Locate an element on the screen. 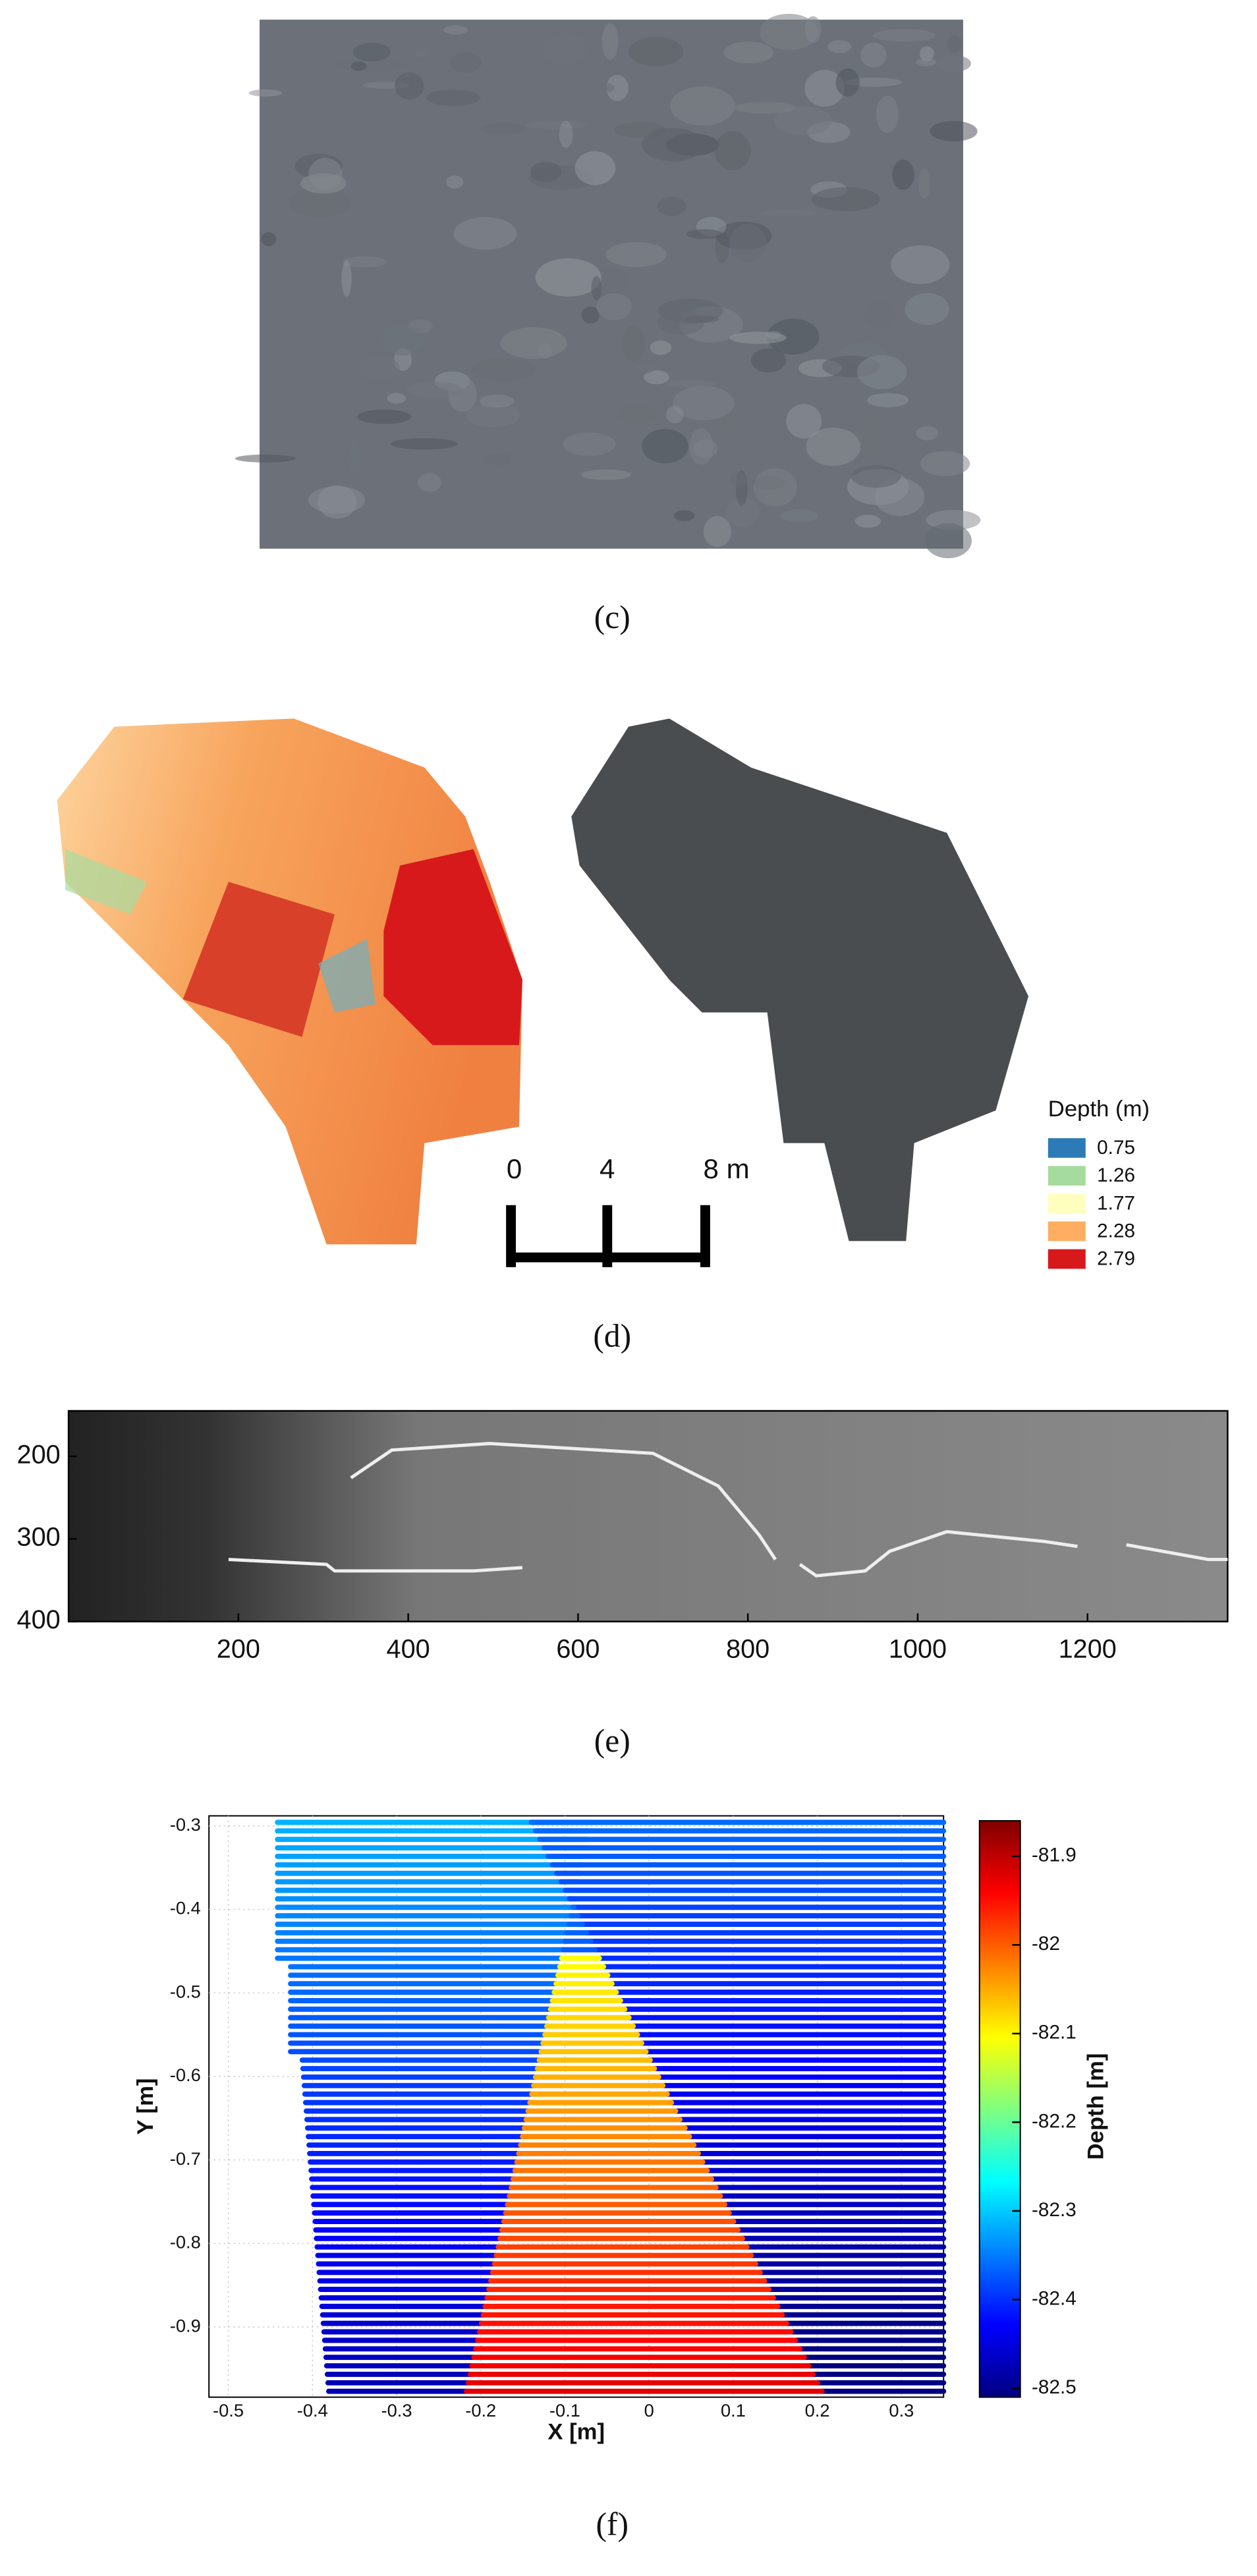 This screenshot has height=2576, width=1257. colorbar-tick-label: -82 is located at coordinates (1046, 1944).